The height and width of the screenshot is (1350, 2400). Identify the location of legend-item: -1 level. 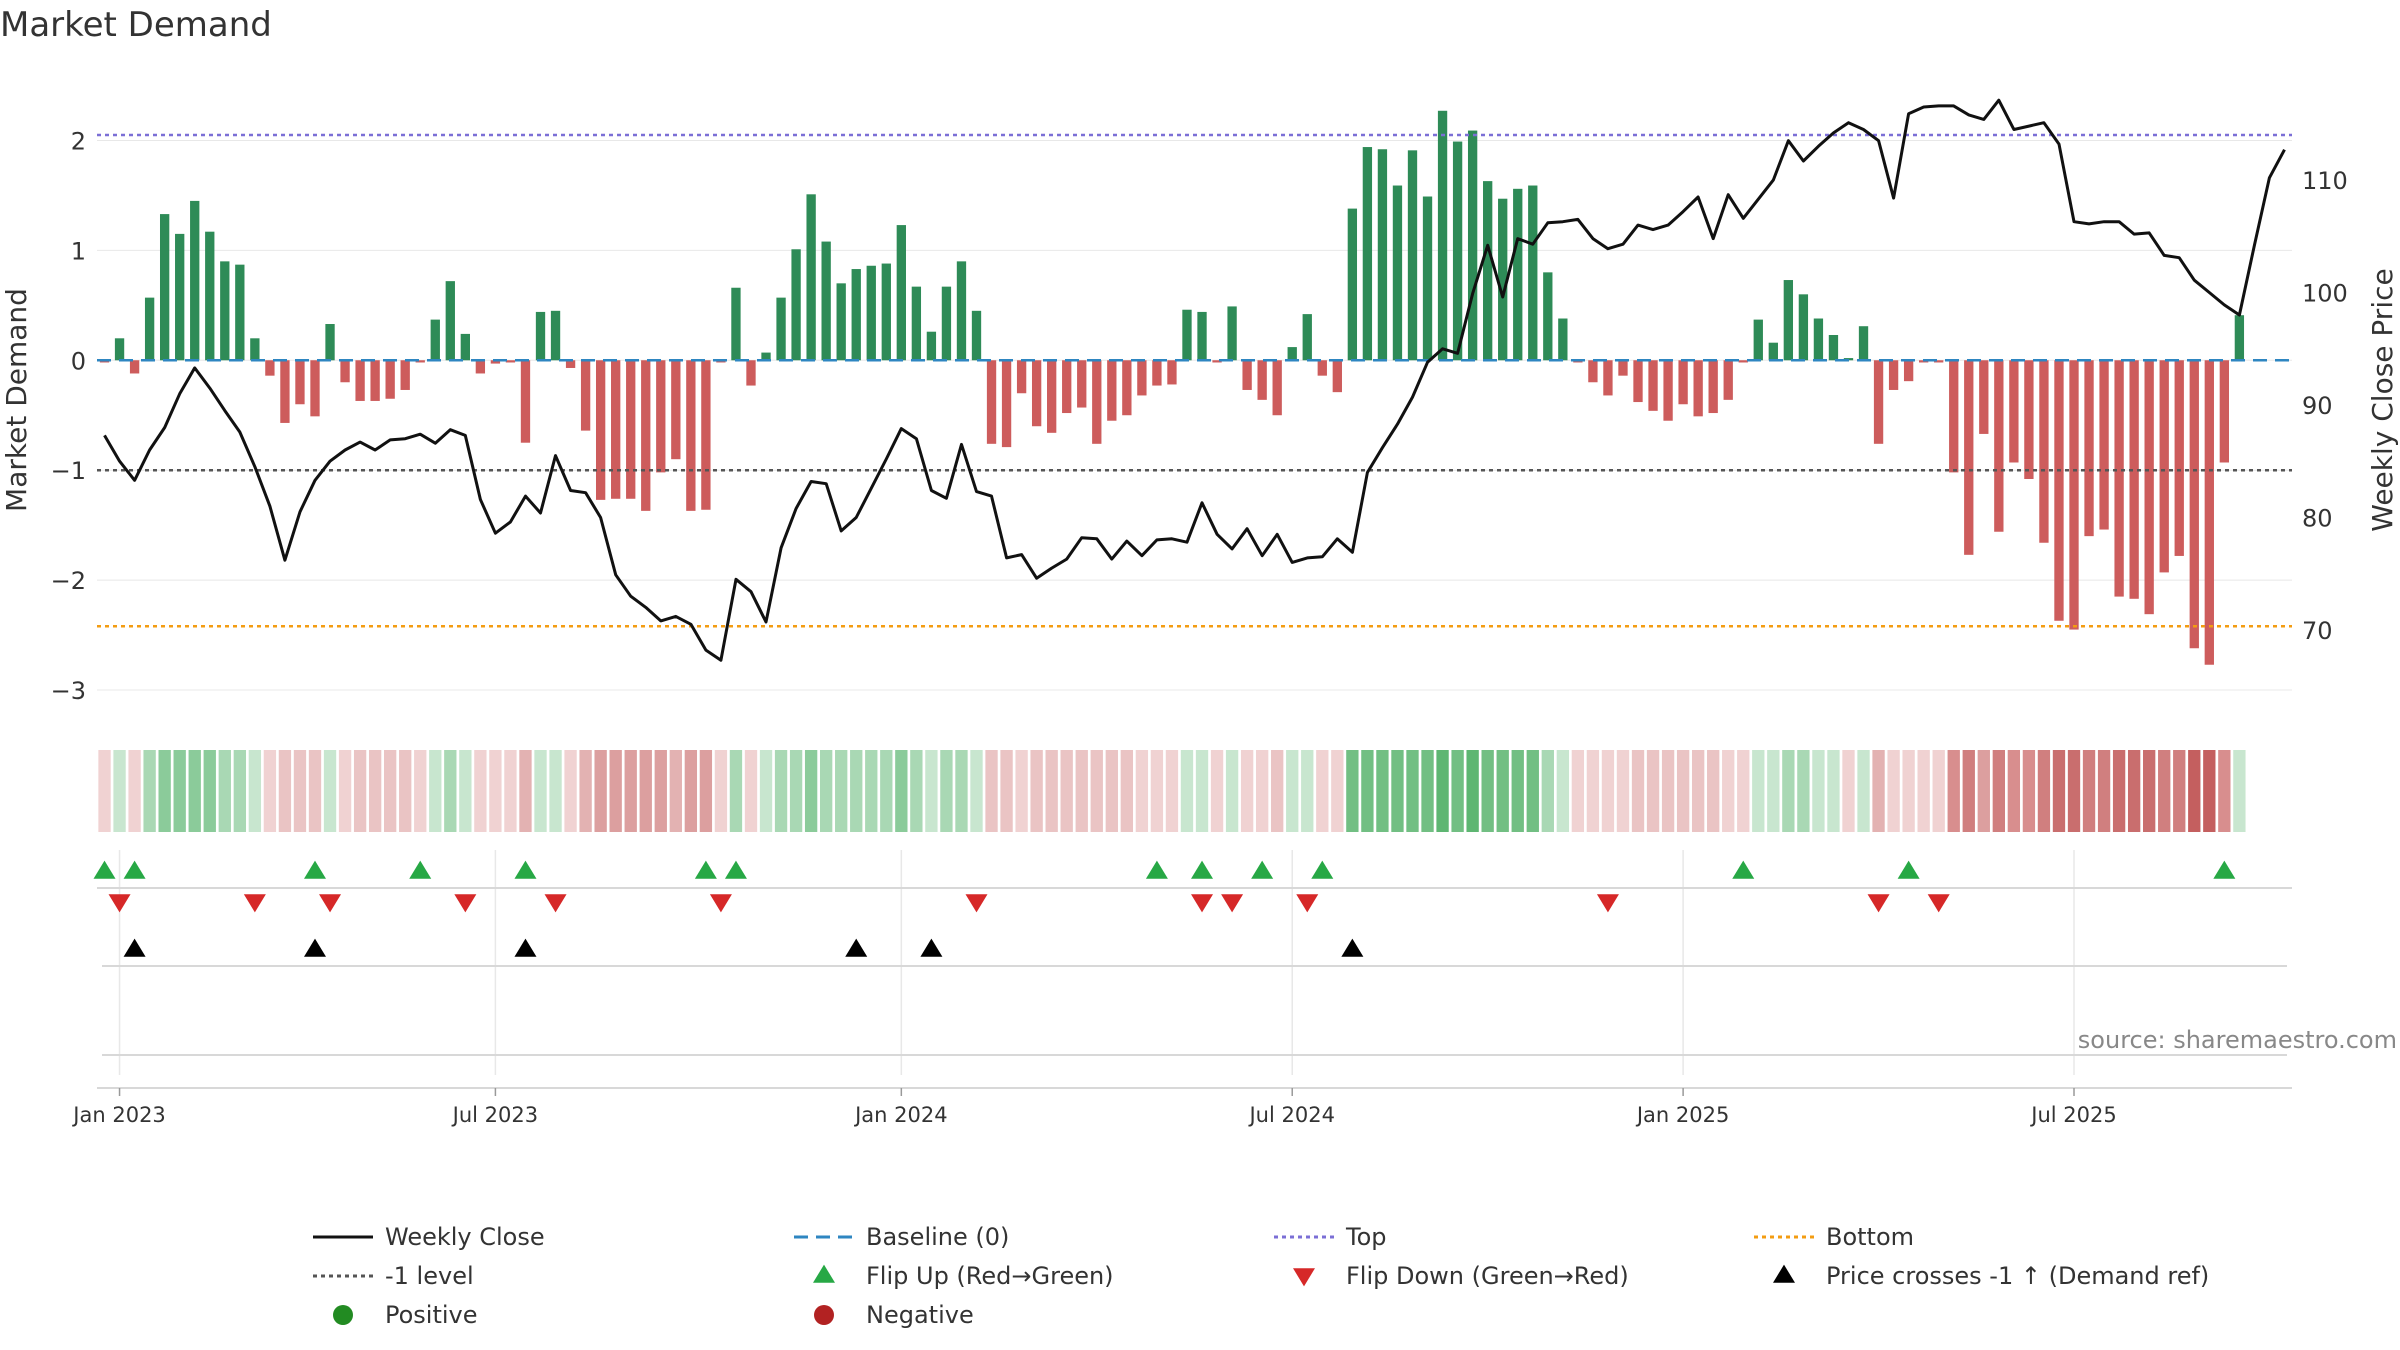
(393, 1276).